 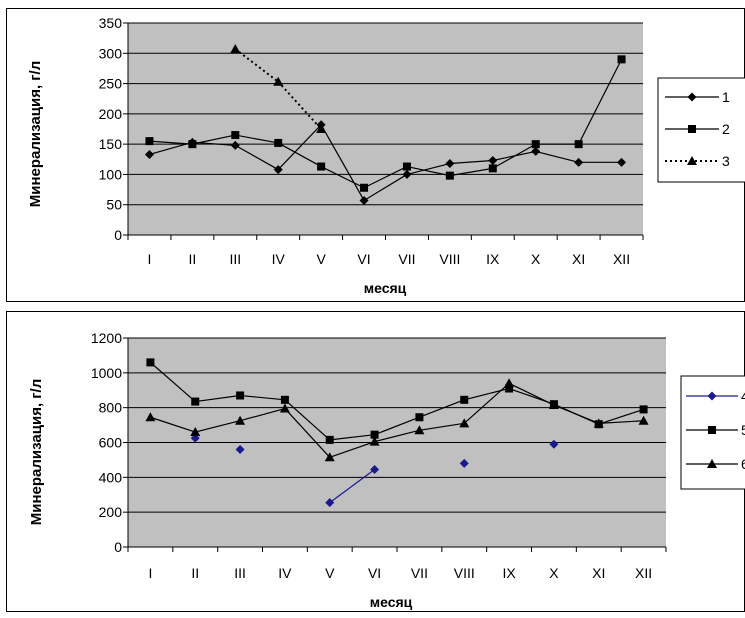 I want to click on y-tick-label: 250, so click(x=111, y=84).